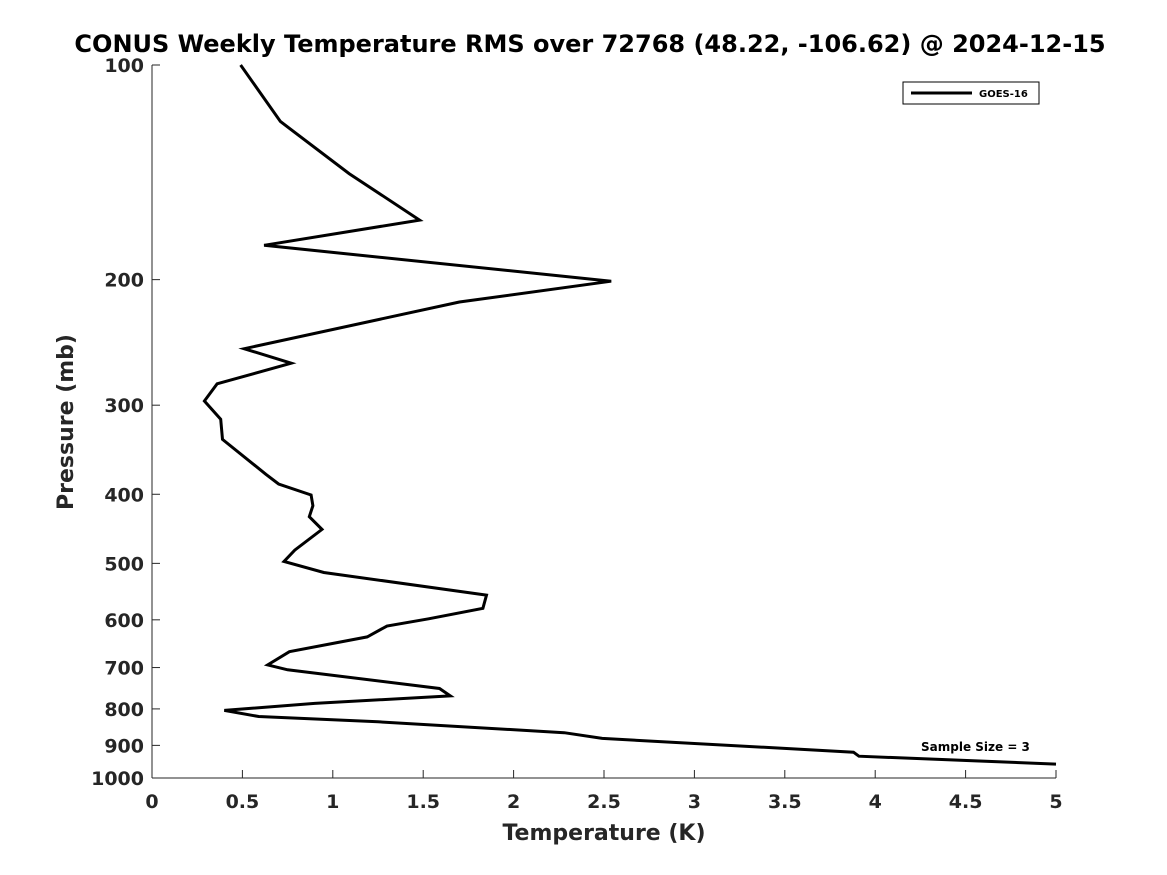 This screenshot has width=1167, height=875. Describe the element at coordinates (117, 779) in the screenshot. I see `y-tick-label: 1000` at that location.